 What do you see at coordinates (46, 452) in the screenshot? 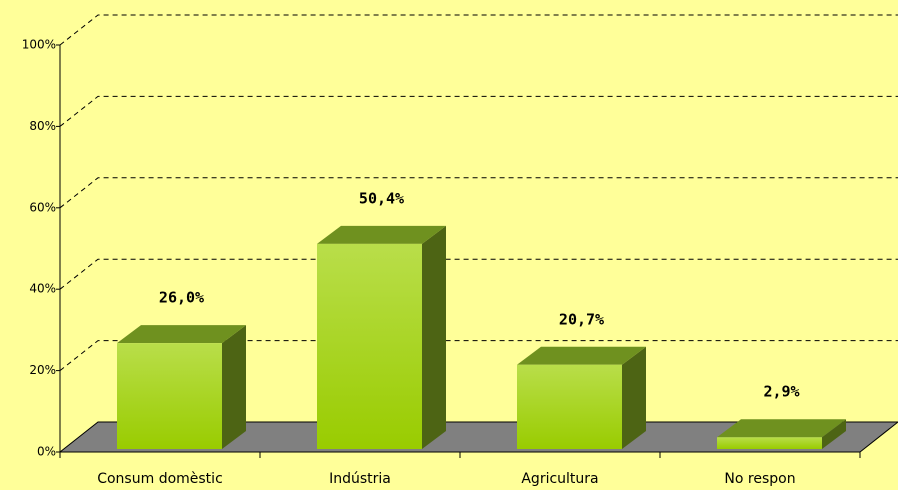
I see `y-tick-label: 0%` at bounding box center [46, 452].